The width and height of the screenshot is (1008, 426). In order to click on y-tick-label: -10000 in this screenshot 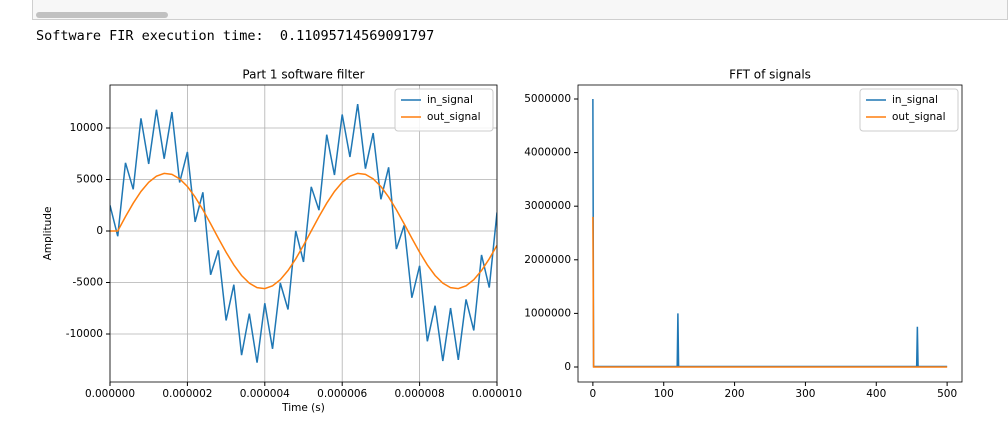, I will do `click(84, 334)`.